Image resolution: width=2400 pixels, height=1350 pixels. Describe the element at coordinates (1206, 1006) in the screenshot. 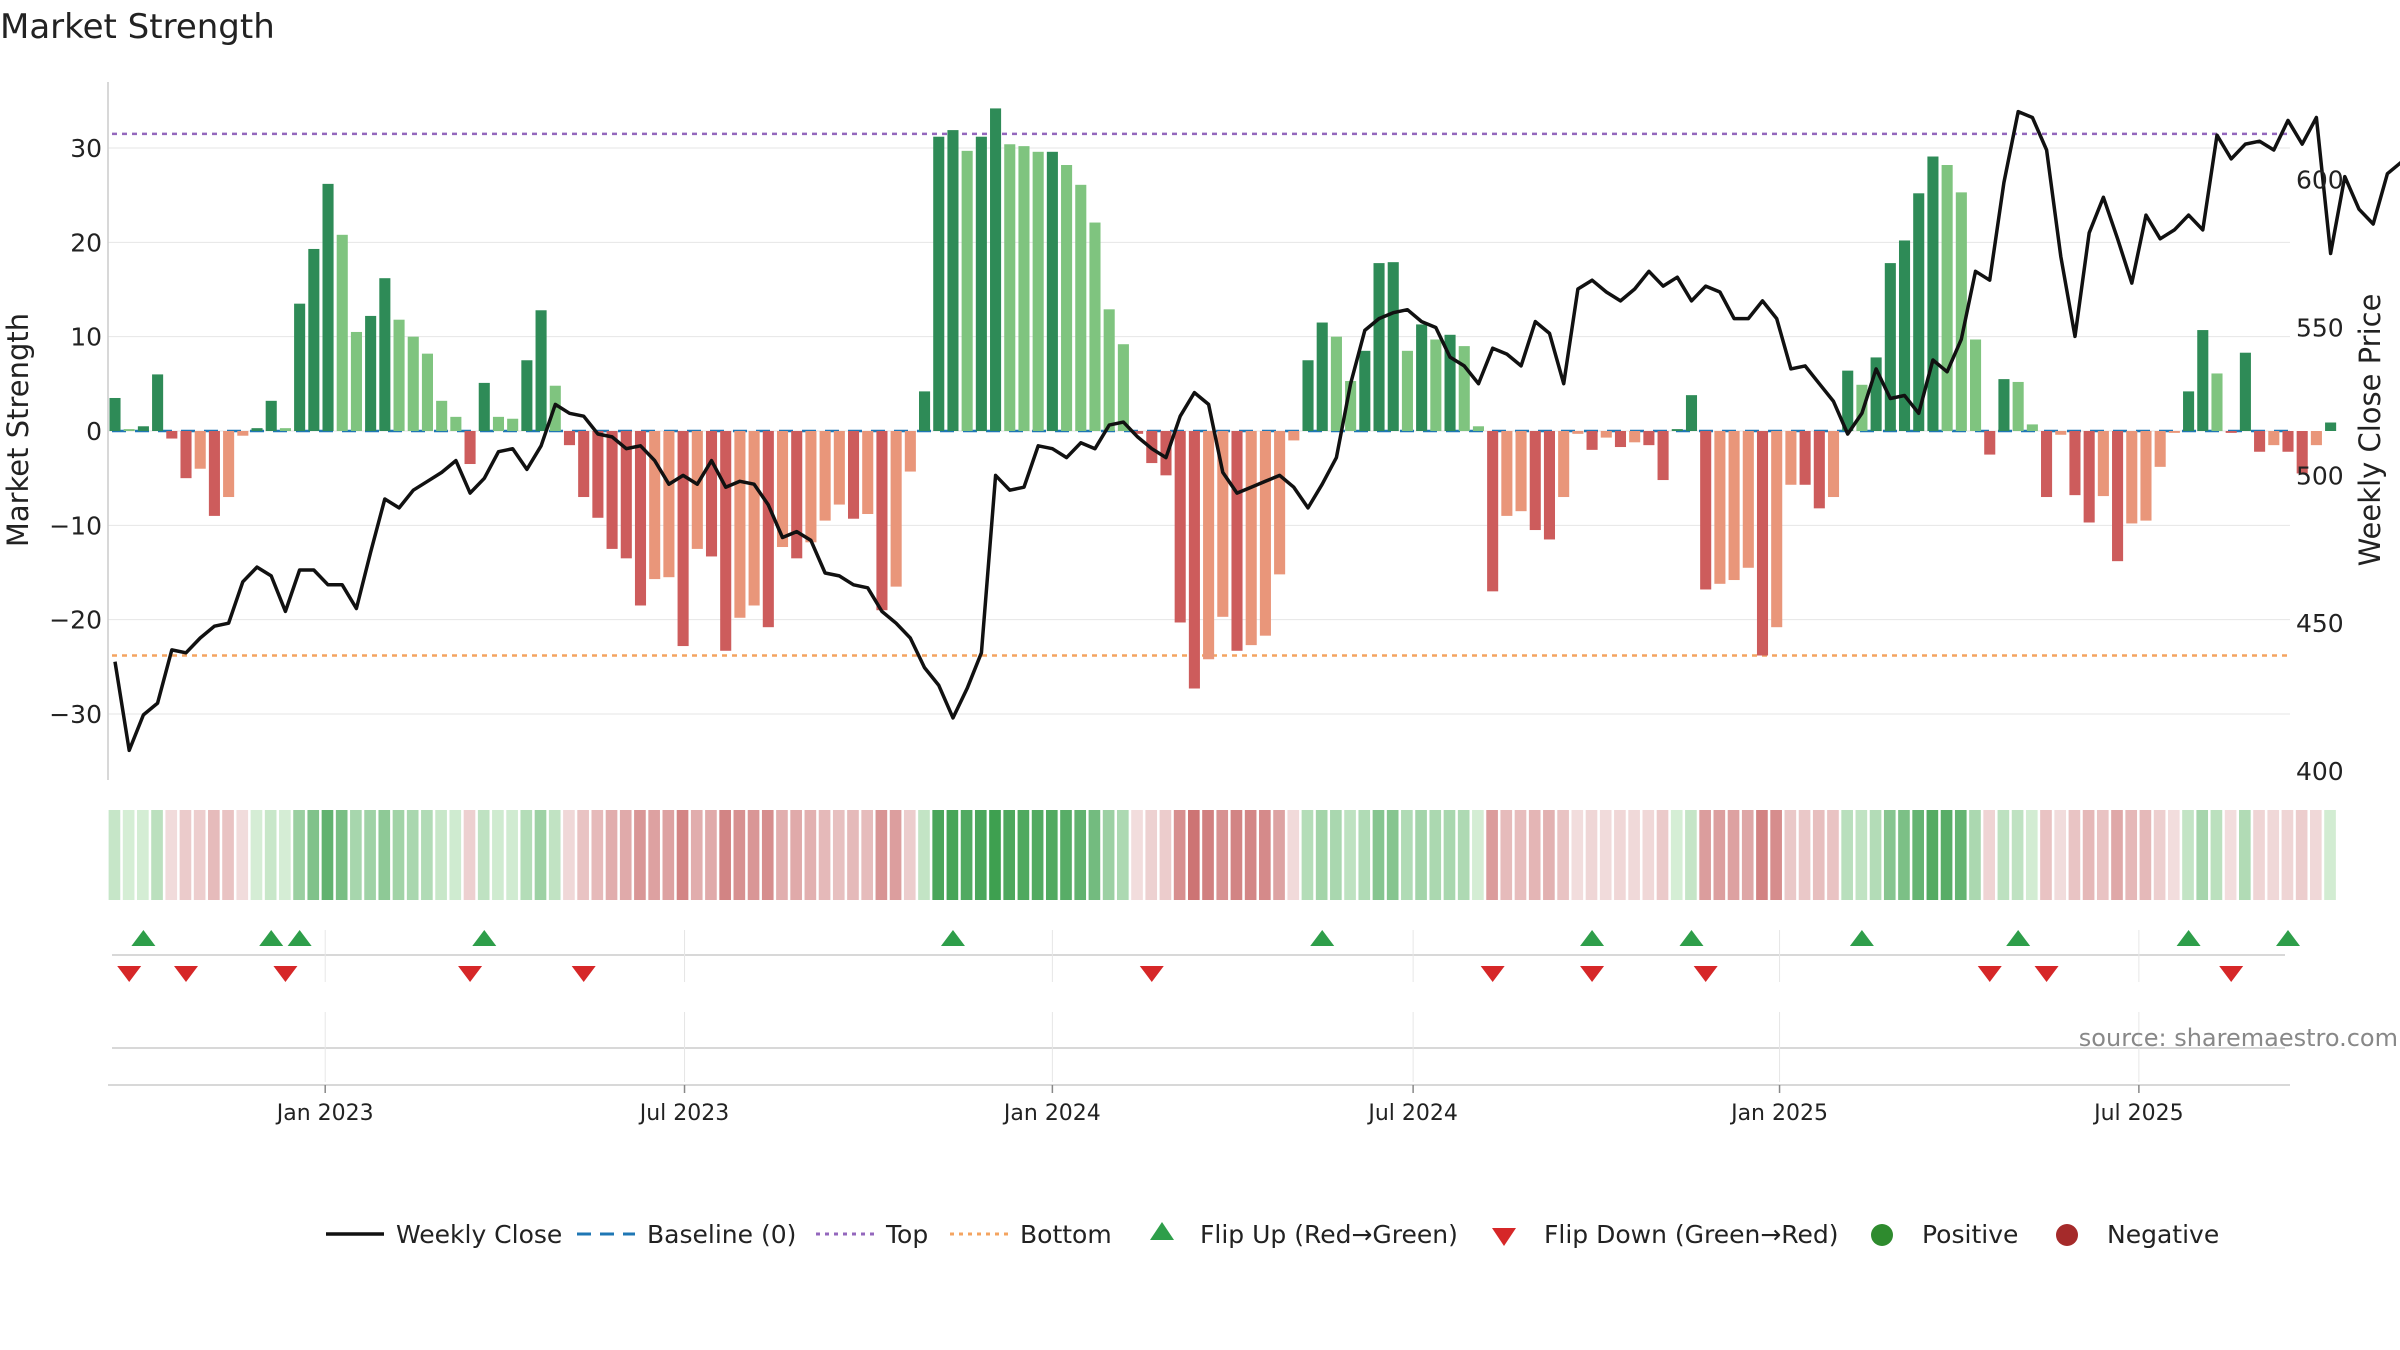

I see `flip-marker-panel` at that location.